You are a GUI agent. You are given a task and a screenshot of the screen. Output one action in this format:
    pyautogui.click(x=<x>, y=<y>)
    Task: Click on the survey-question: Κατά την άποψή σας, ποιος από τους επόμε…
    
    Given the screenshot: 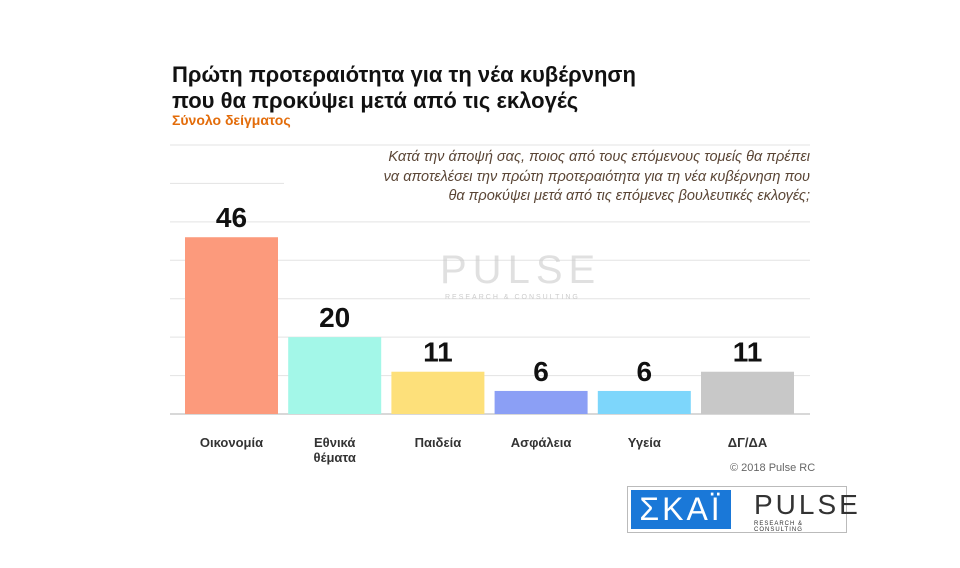 What is the action you would take?
    pyautogui.click(x=547, y=177)
    